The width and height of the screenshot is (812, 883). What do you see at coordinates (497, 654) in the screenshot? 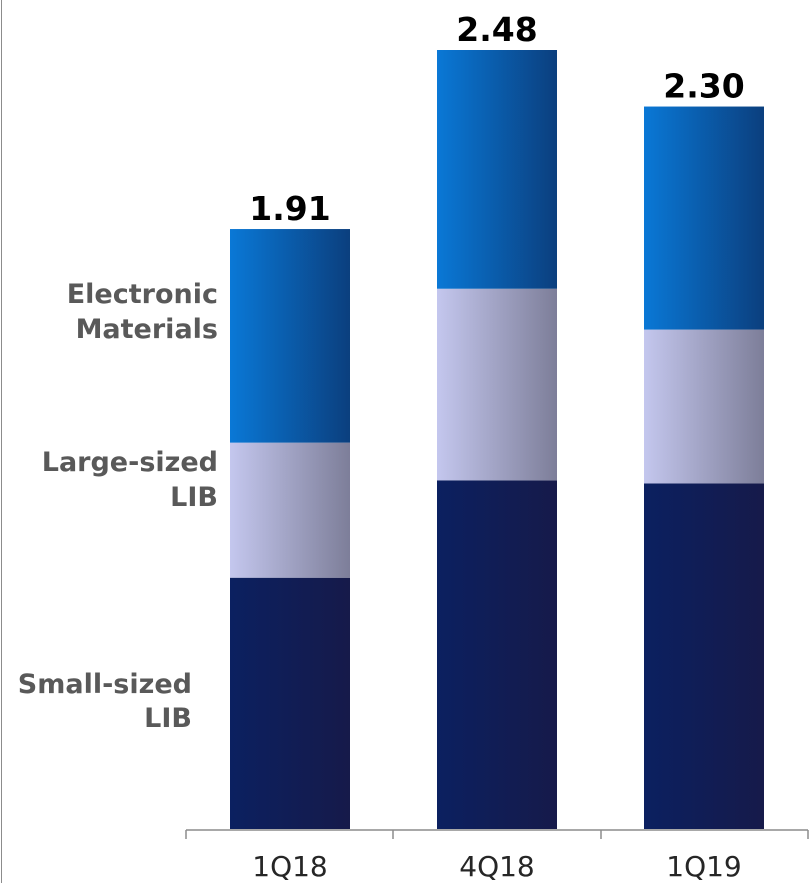
I see `bar-segment-small-sized-lib-4q18` at bounding box center [497, 654].